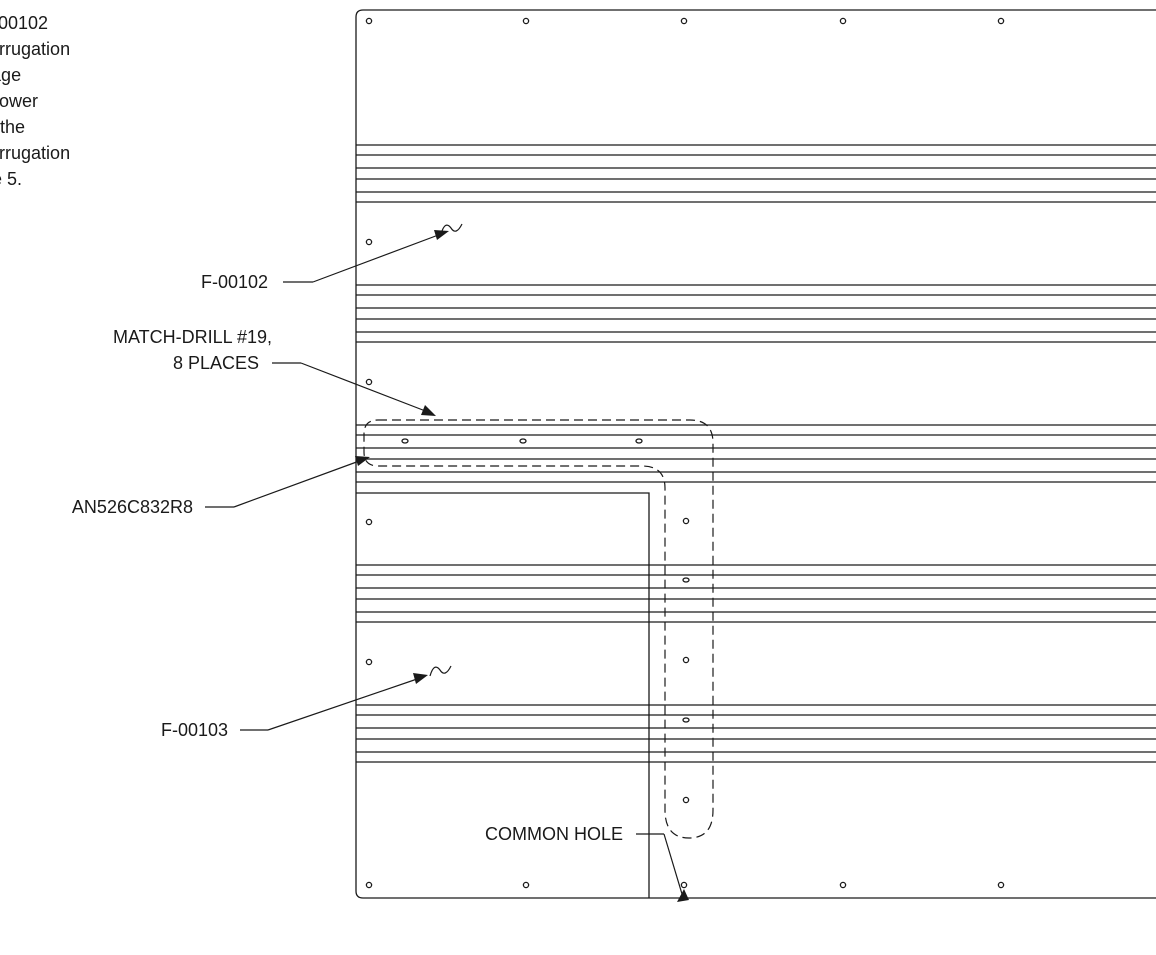 The image size is (1156, 955). What do you see at coordinates (11, 75) in the screenshot?
I see `instruction-line: baggage` at bounding box center [11, 75].